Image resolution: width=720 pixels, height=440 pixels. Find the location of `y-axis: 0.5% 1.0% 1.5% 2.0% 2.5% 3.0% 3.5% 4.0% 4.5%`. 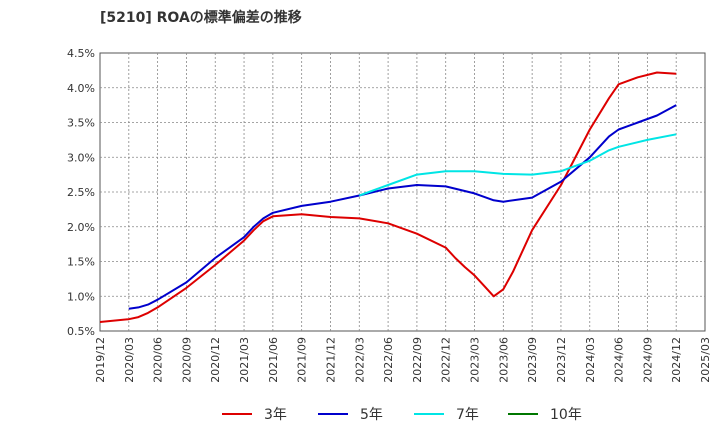

y-axis: 0.5% 1.0% 1.5% 2.0% 2.5% 3.0% 3.5% 4.0% 4.5% is located at coordinates (81, 192).